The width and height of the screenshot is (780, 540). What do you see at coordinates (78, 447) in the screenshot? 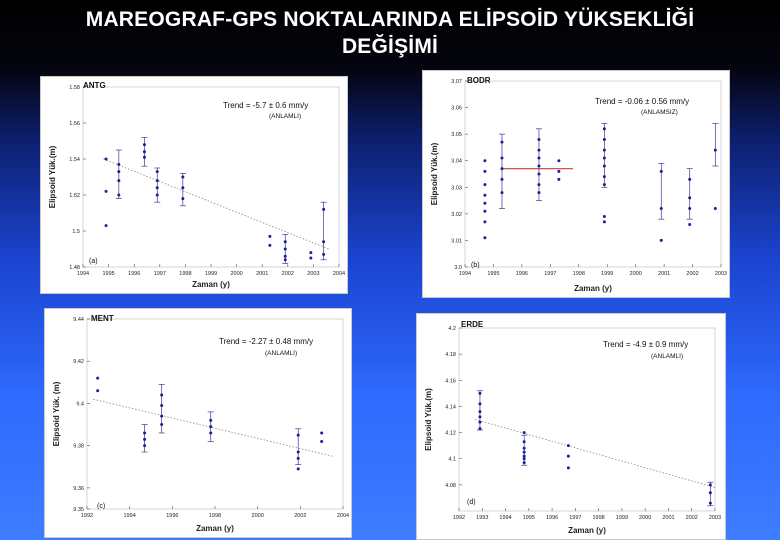
I see `y-tick-label: 9.38` at bounding box center [78, 447].